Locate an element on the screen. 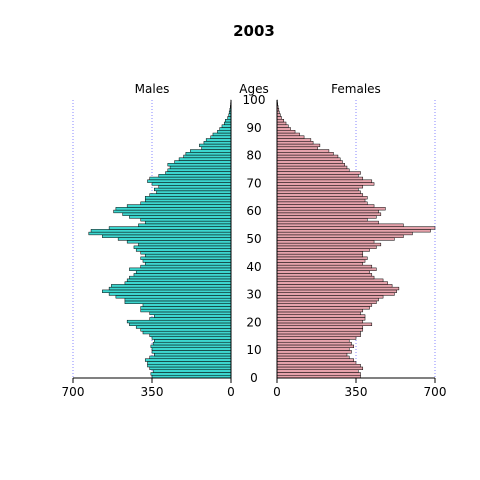  age-tick-label: 70 is located at coordinates (253, 183).